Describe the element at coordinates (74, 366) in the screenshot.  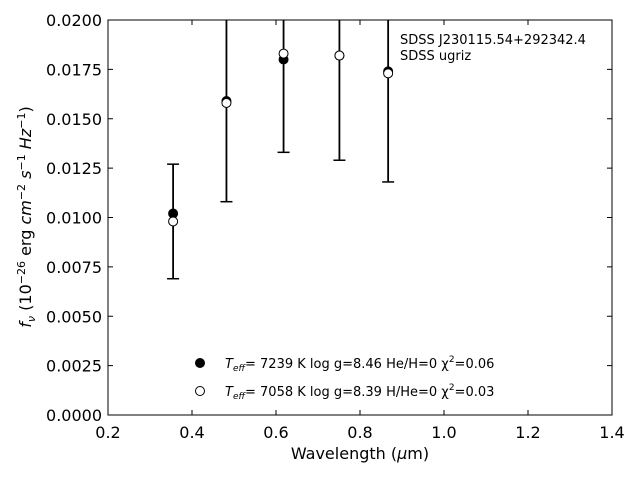
I see `y-tick-label: 0.0025` at that location.